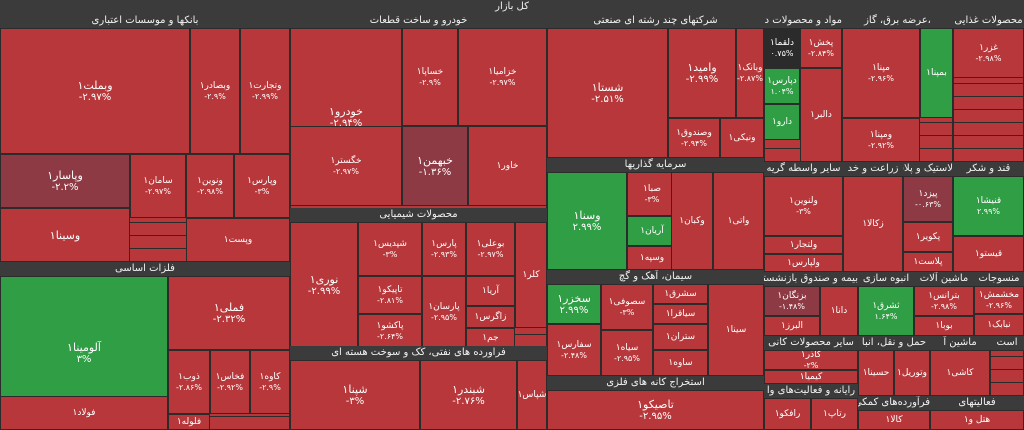  I want to click on stock-tile: واتی۱, so click(738, 221).